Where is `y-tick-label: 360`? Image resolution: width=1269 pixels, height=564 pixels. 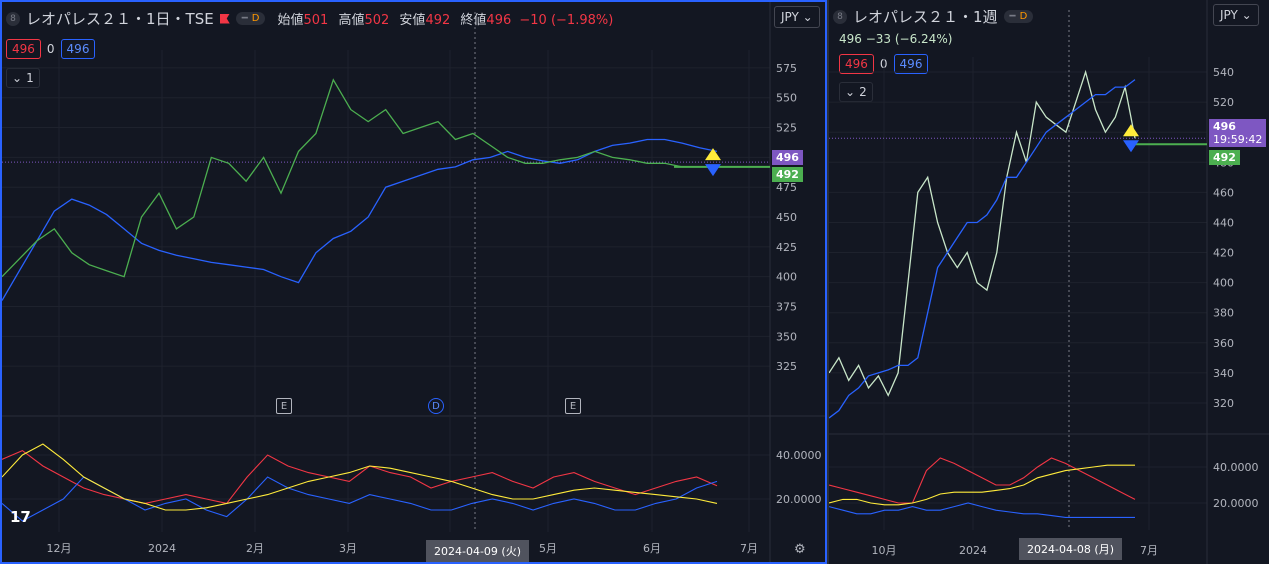 y-tick-label: 360 is located at coordinates (1223, 343).